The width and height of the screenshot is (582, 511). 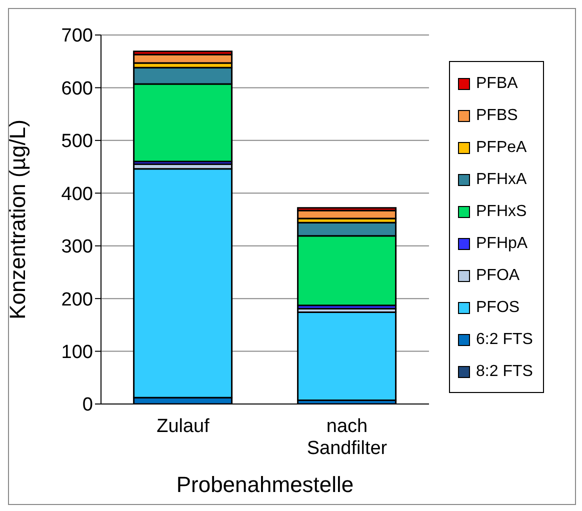 What do you see at coordinates (347, 437) in the screenshot?
I see `x-tick-label: nach Sandfilter` at bounding box center [347, 437].